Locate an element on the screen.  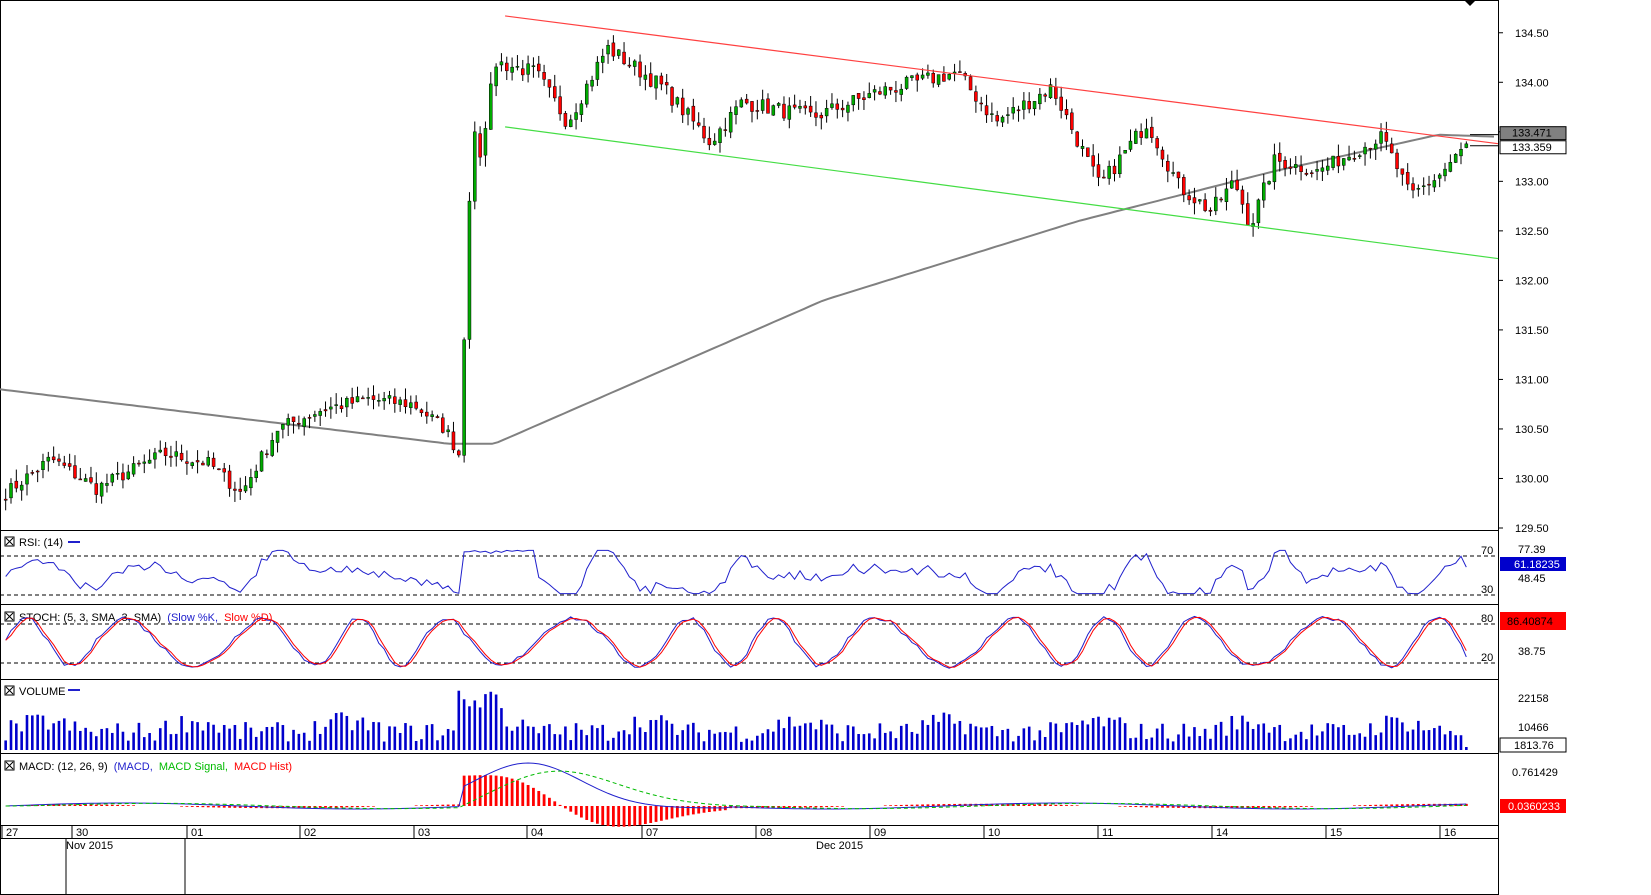
stoch-legend-k: (Slow %K, is located at coordinates (192, 618).